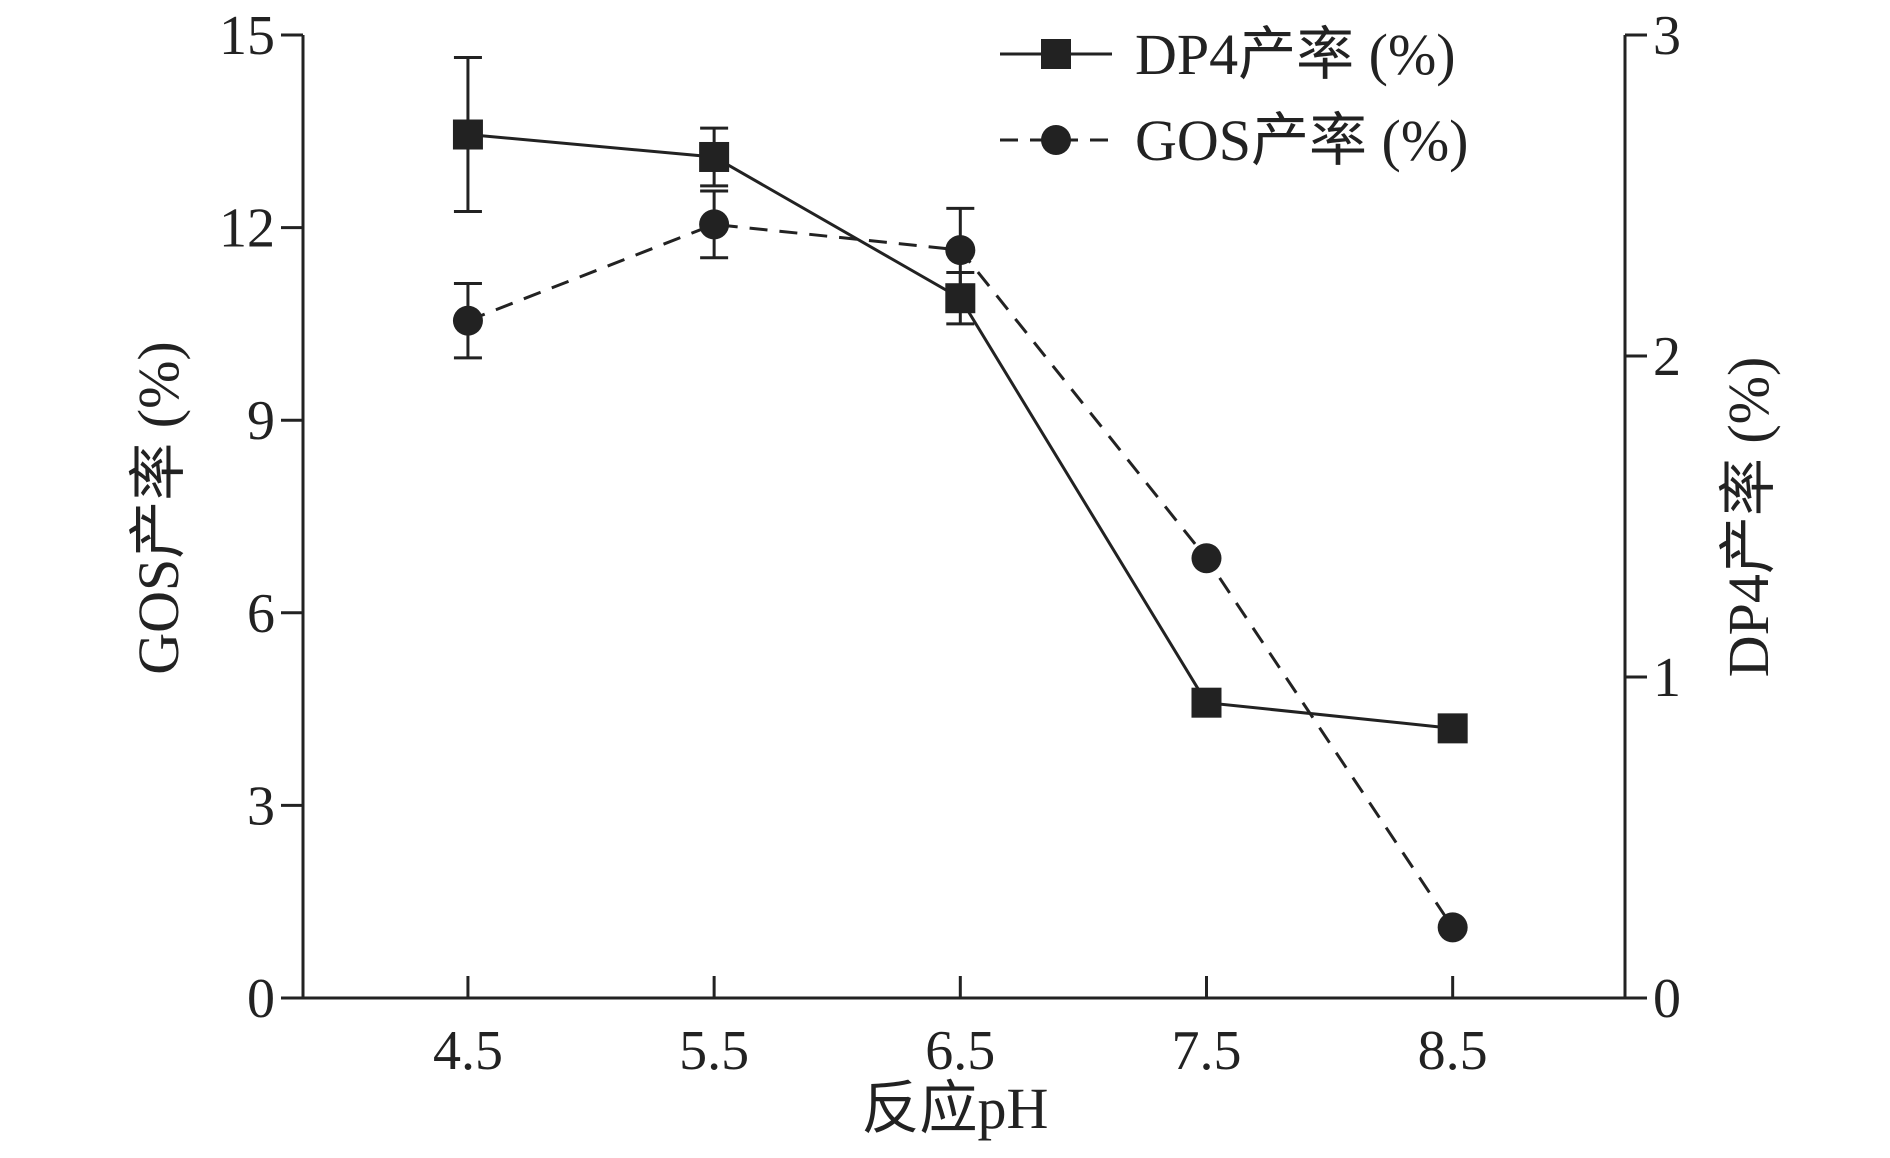  I want to click on x-tick-label: 8.5, so click(1453, 1051).